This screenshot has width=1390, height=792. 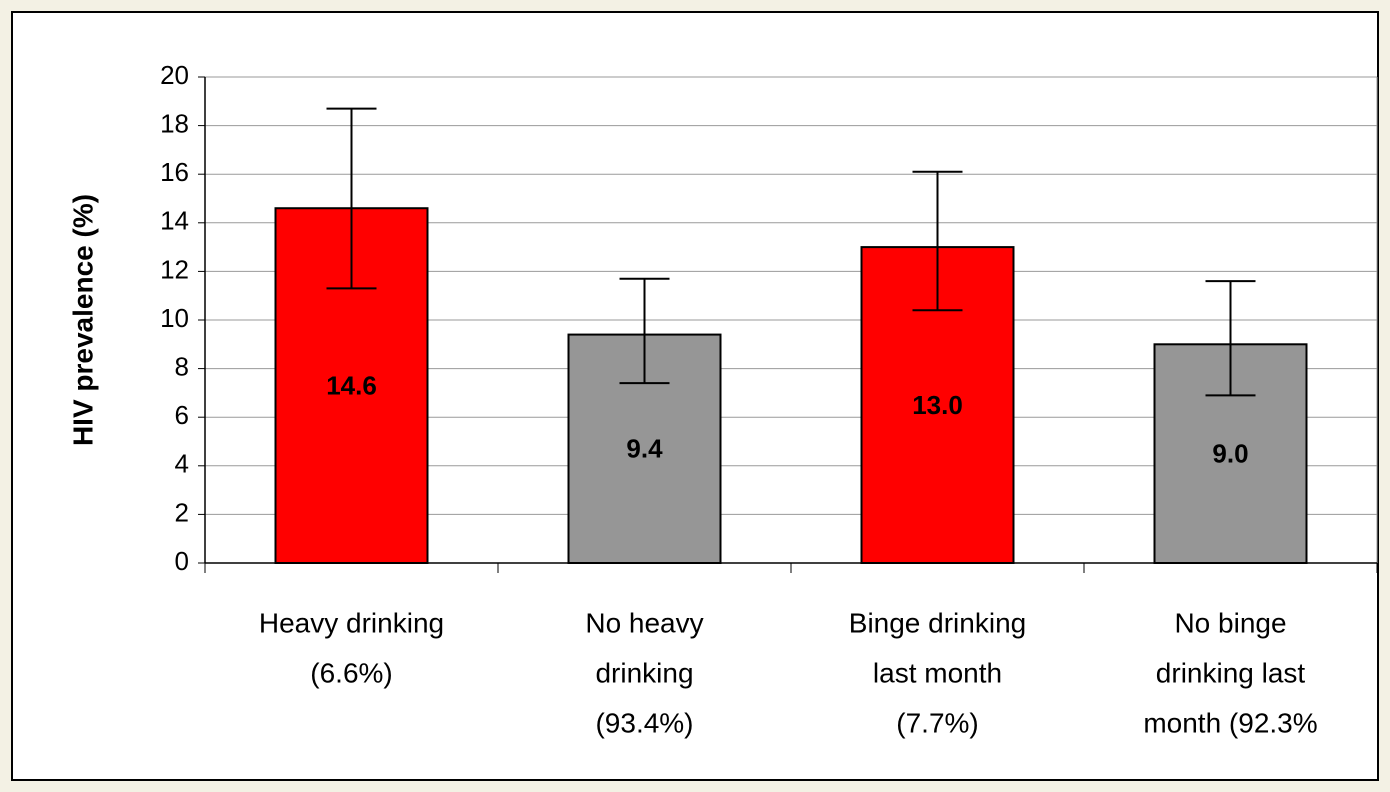 I want to click on x-tick-label: drinking, so click(x=644, y=672).